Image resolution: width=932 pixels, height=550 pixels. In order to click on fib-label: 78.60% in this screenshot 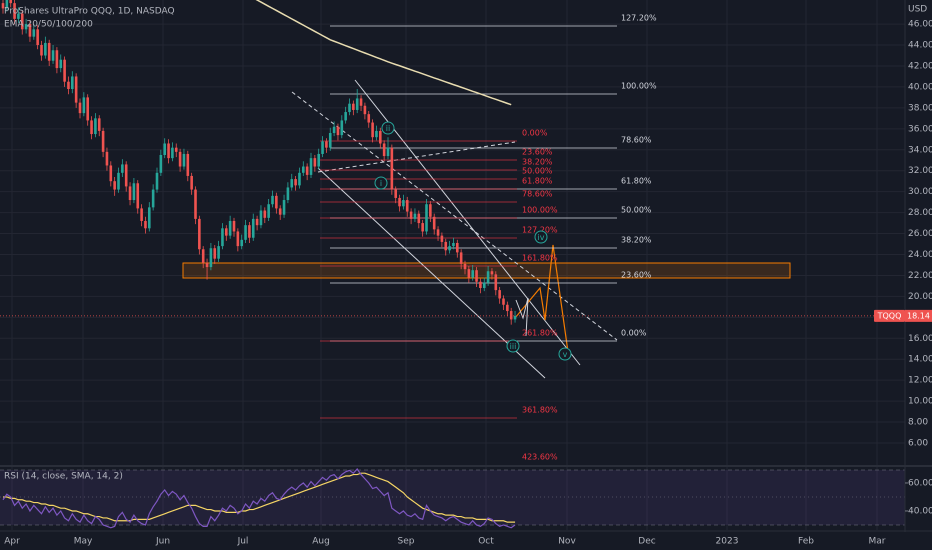, I will do `click(537, 194)`.